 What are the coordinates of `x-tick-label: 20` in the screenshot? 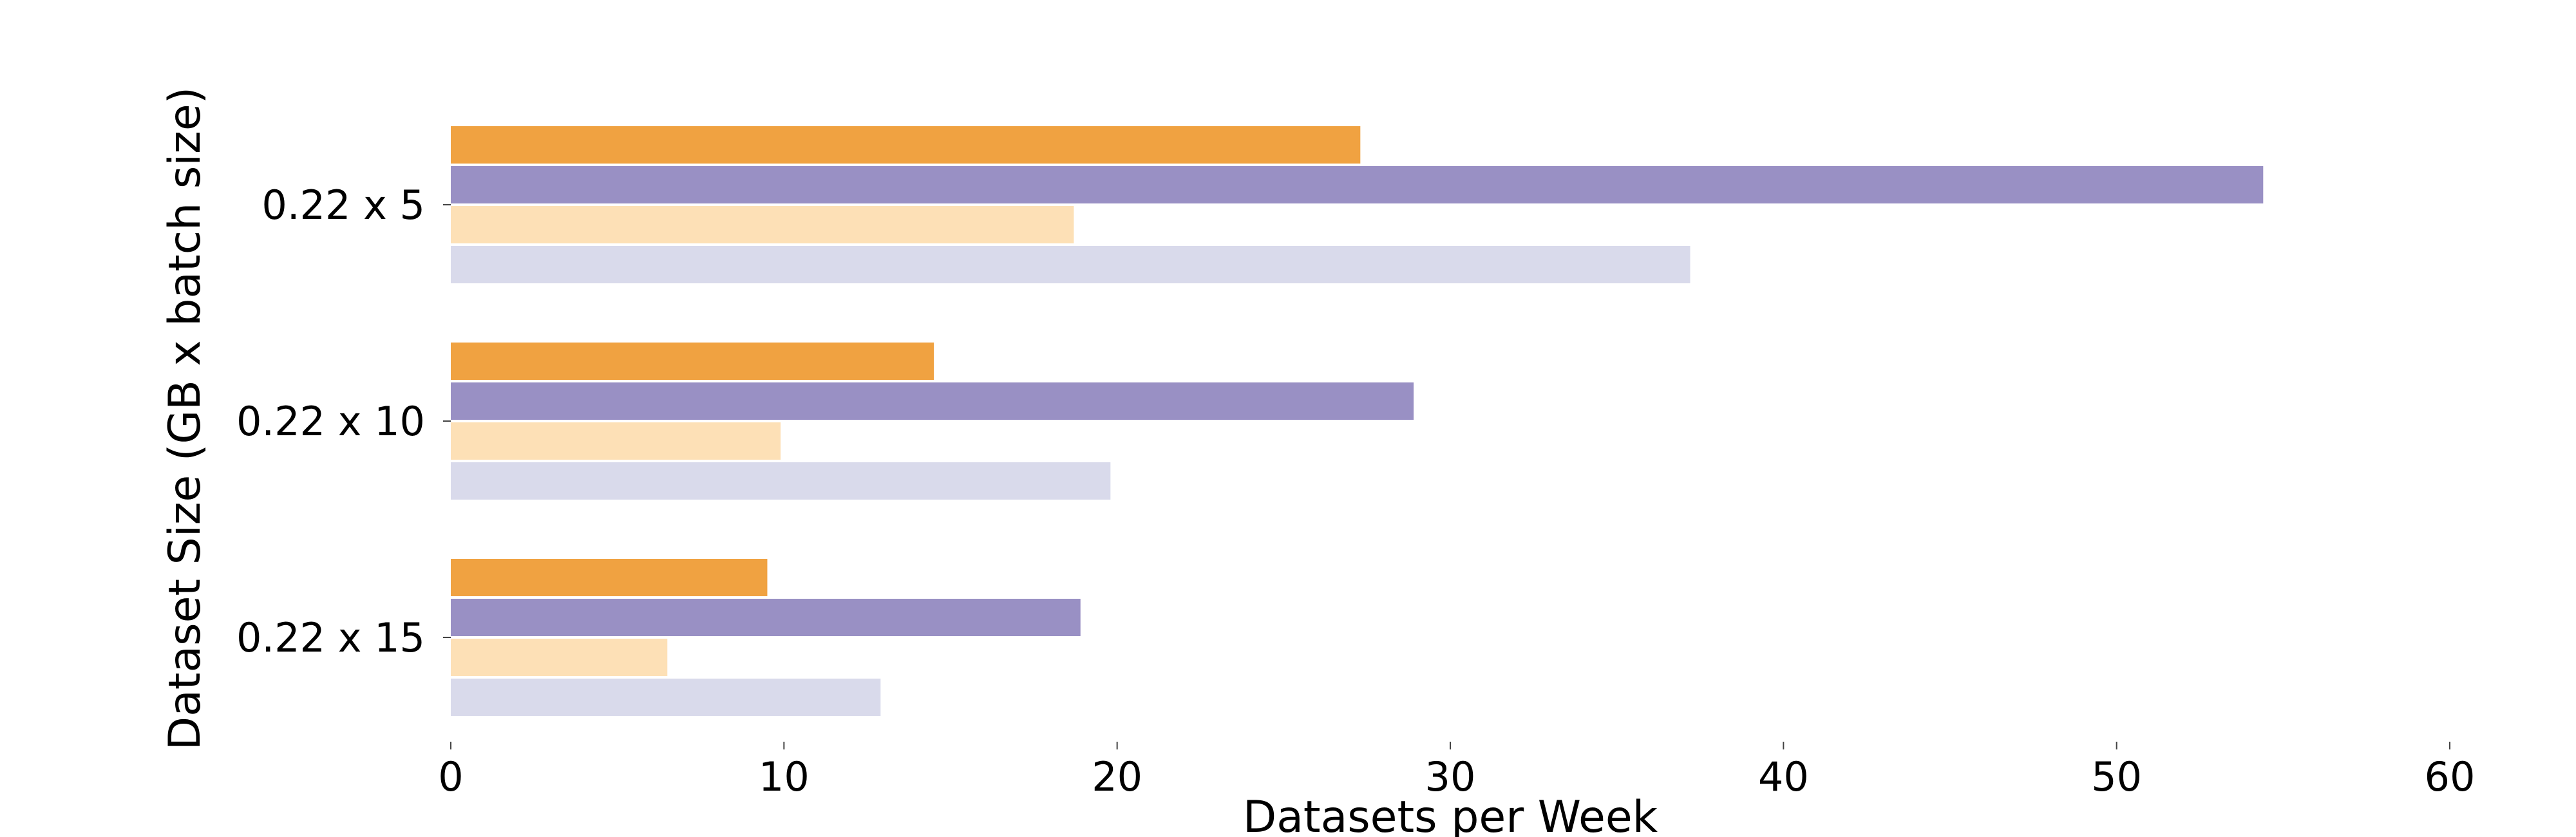 It's located at (1117, 776).